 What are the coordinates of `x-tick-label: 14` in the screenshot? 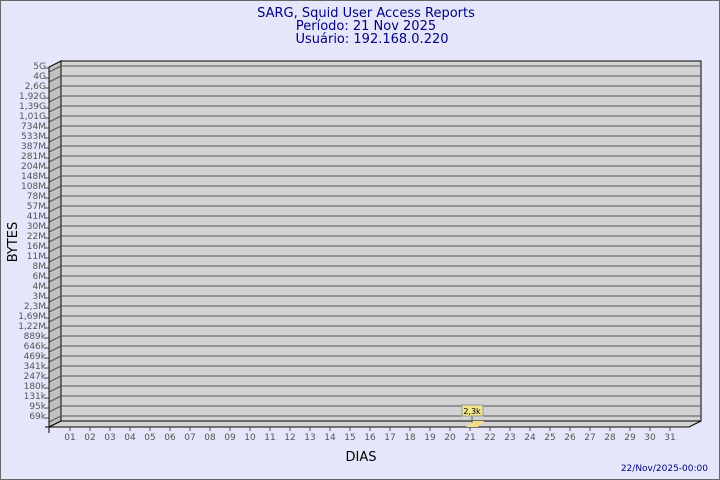 It's located at (330, 438).